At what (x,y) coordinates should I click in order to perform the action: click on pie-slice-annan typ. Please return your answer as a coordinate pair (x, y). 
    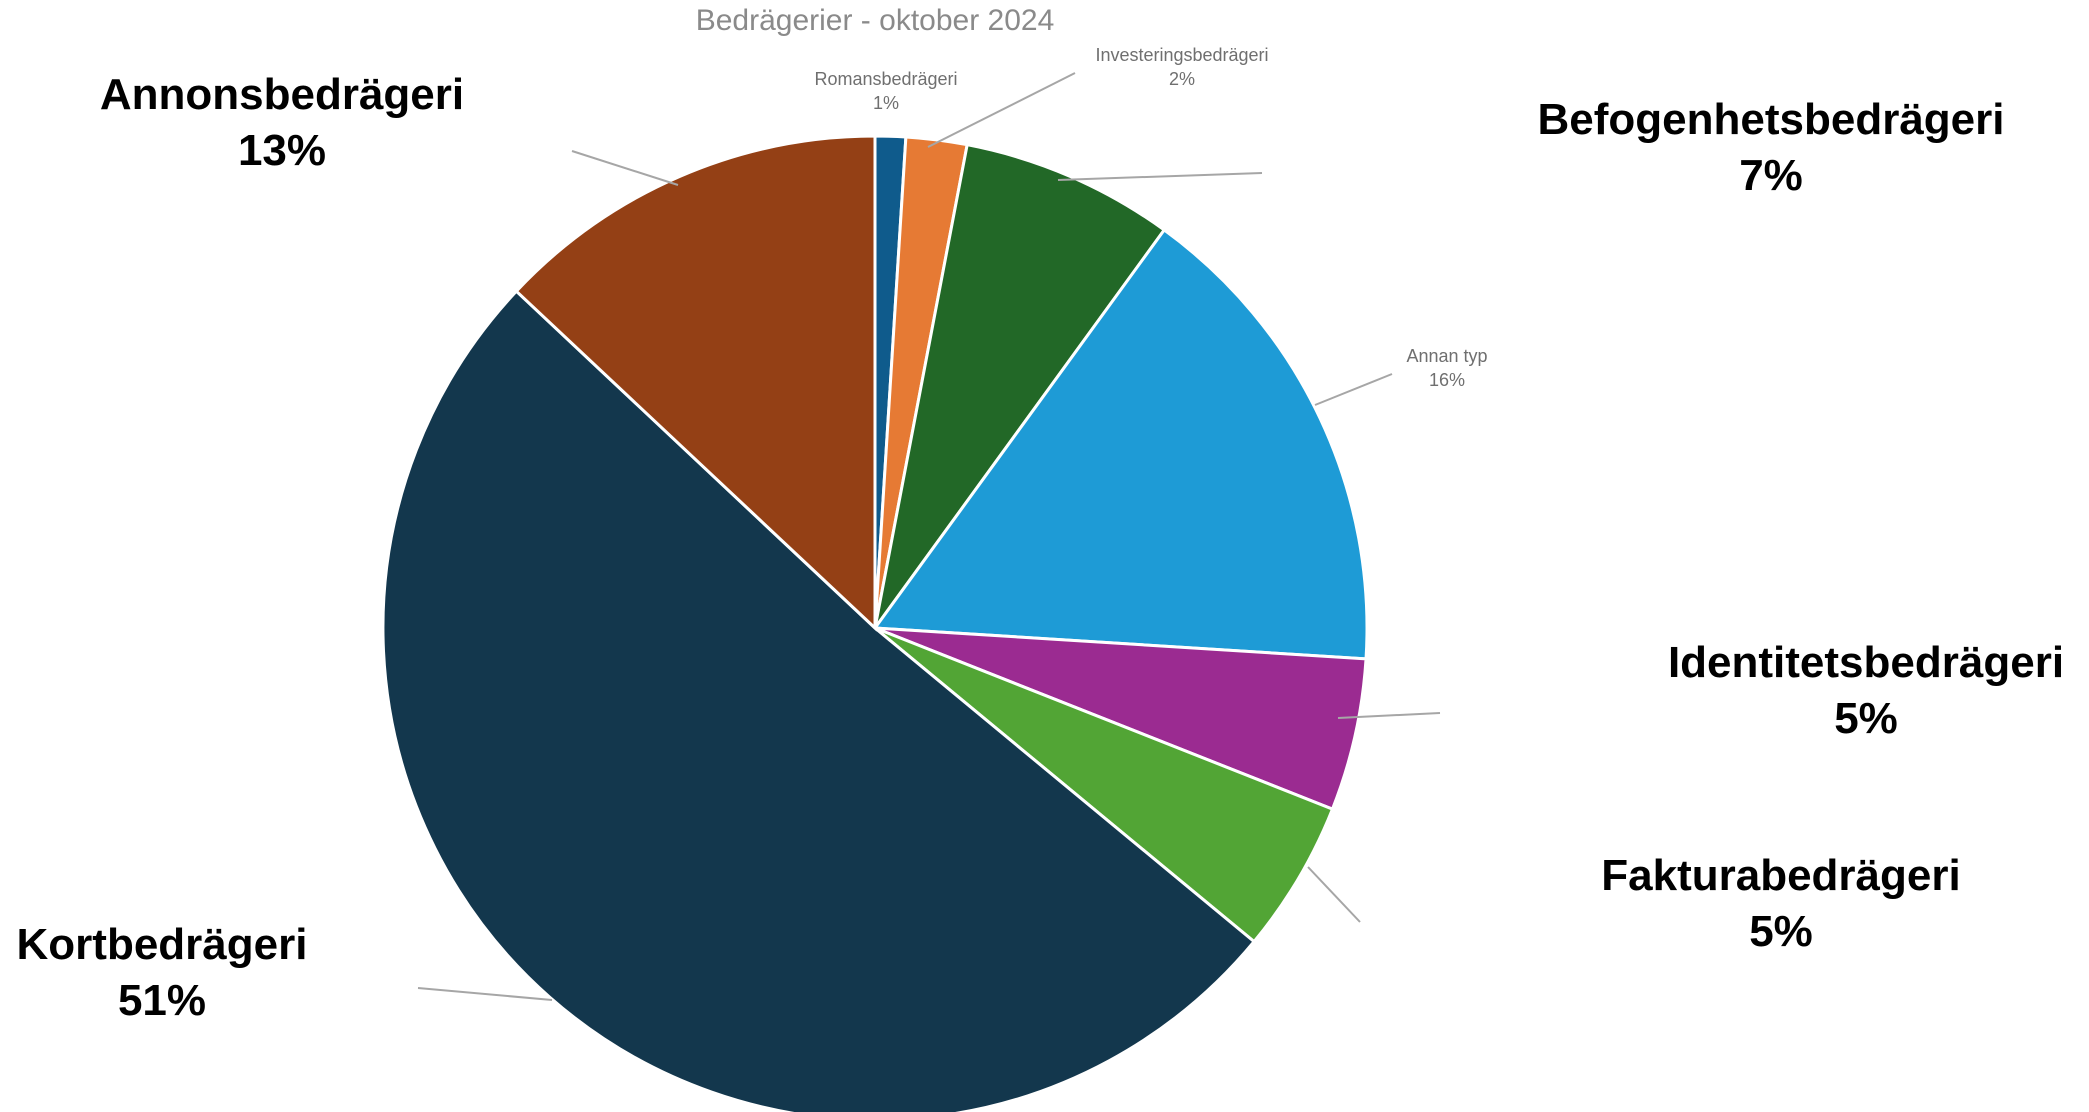
    Looking at the image, I should click on (1120, 444).